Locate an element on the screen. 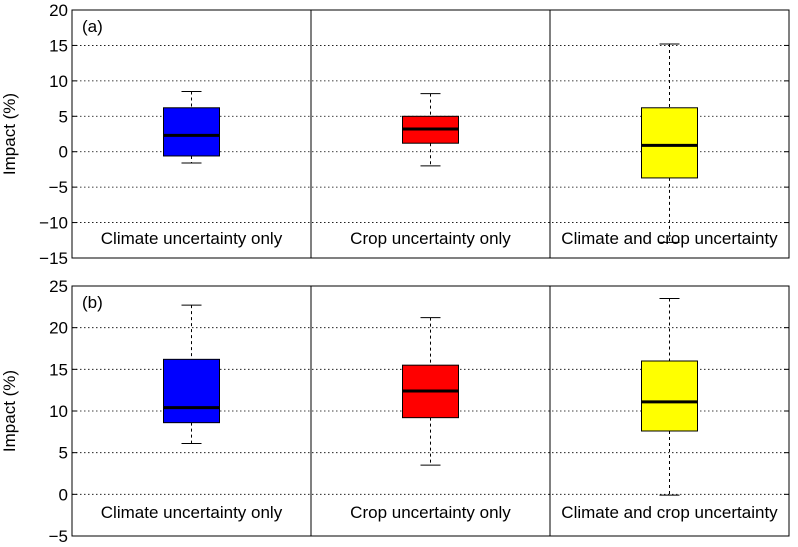 Image resolution: width=798 pixels, height=547 pixels. panel-label: (a) is located at coordinates (92, 26).